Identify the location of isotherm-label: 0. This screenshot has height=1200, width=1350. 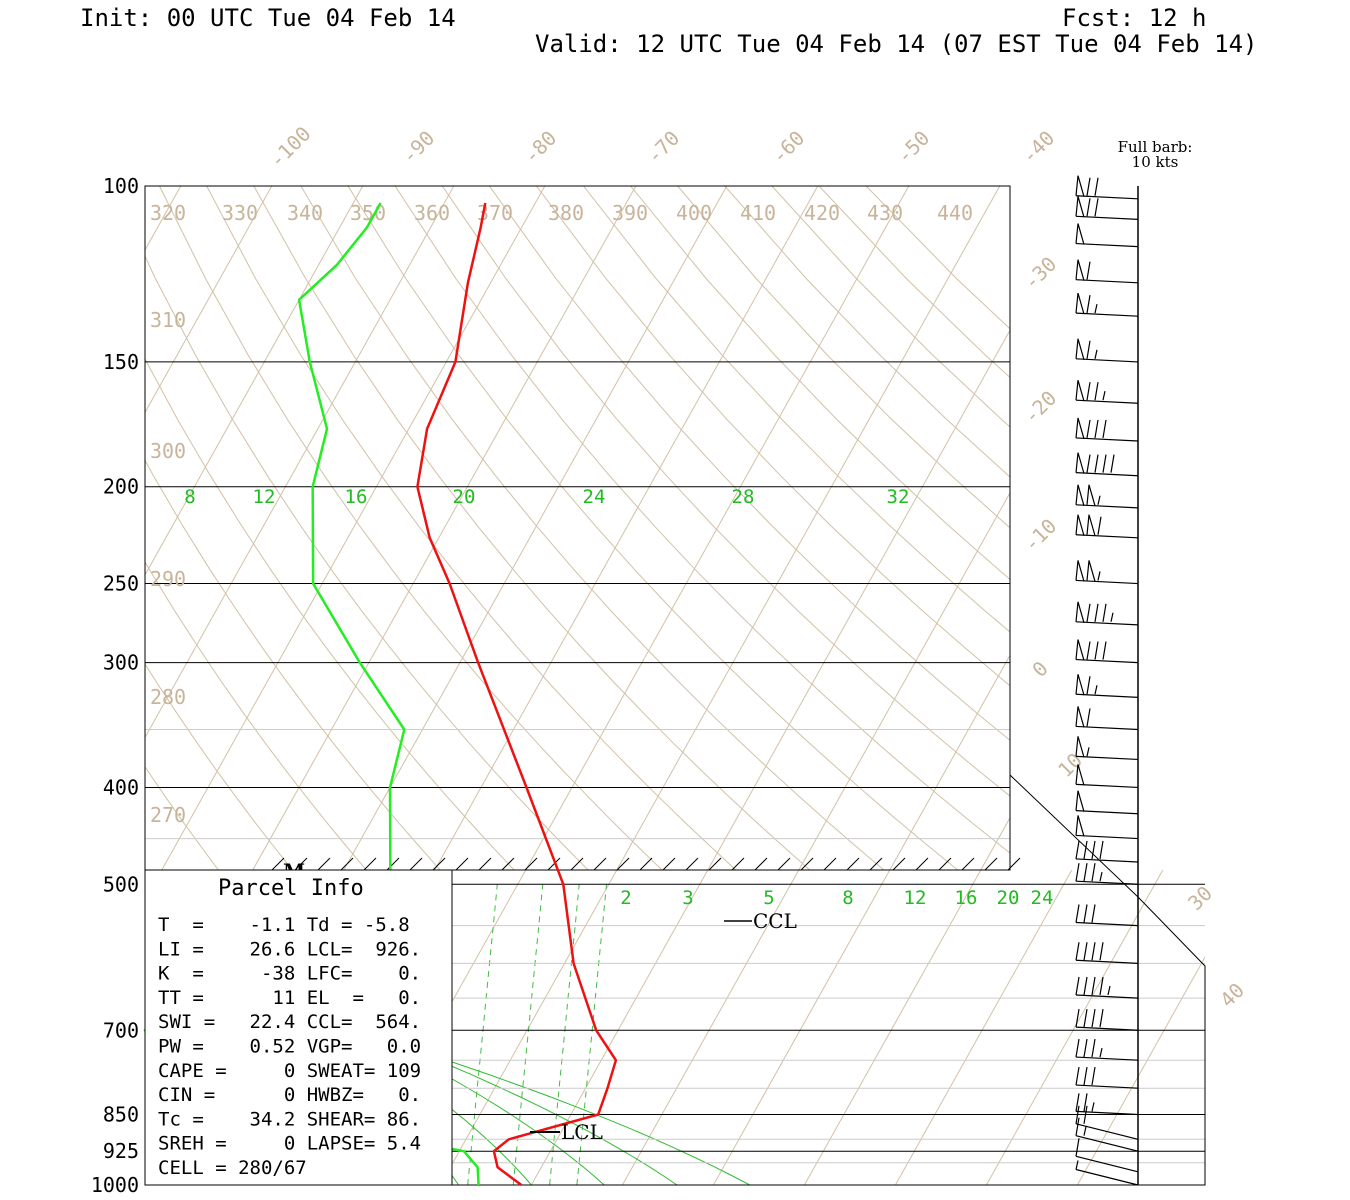
(1039, 668).